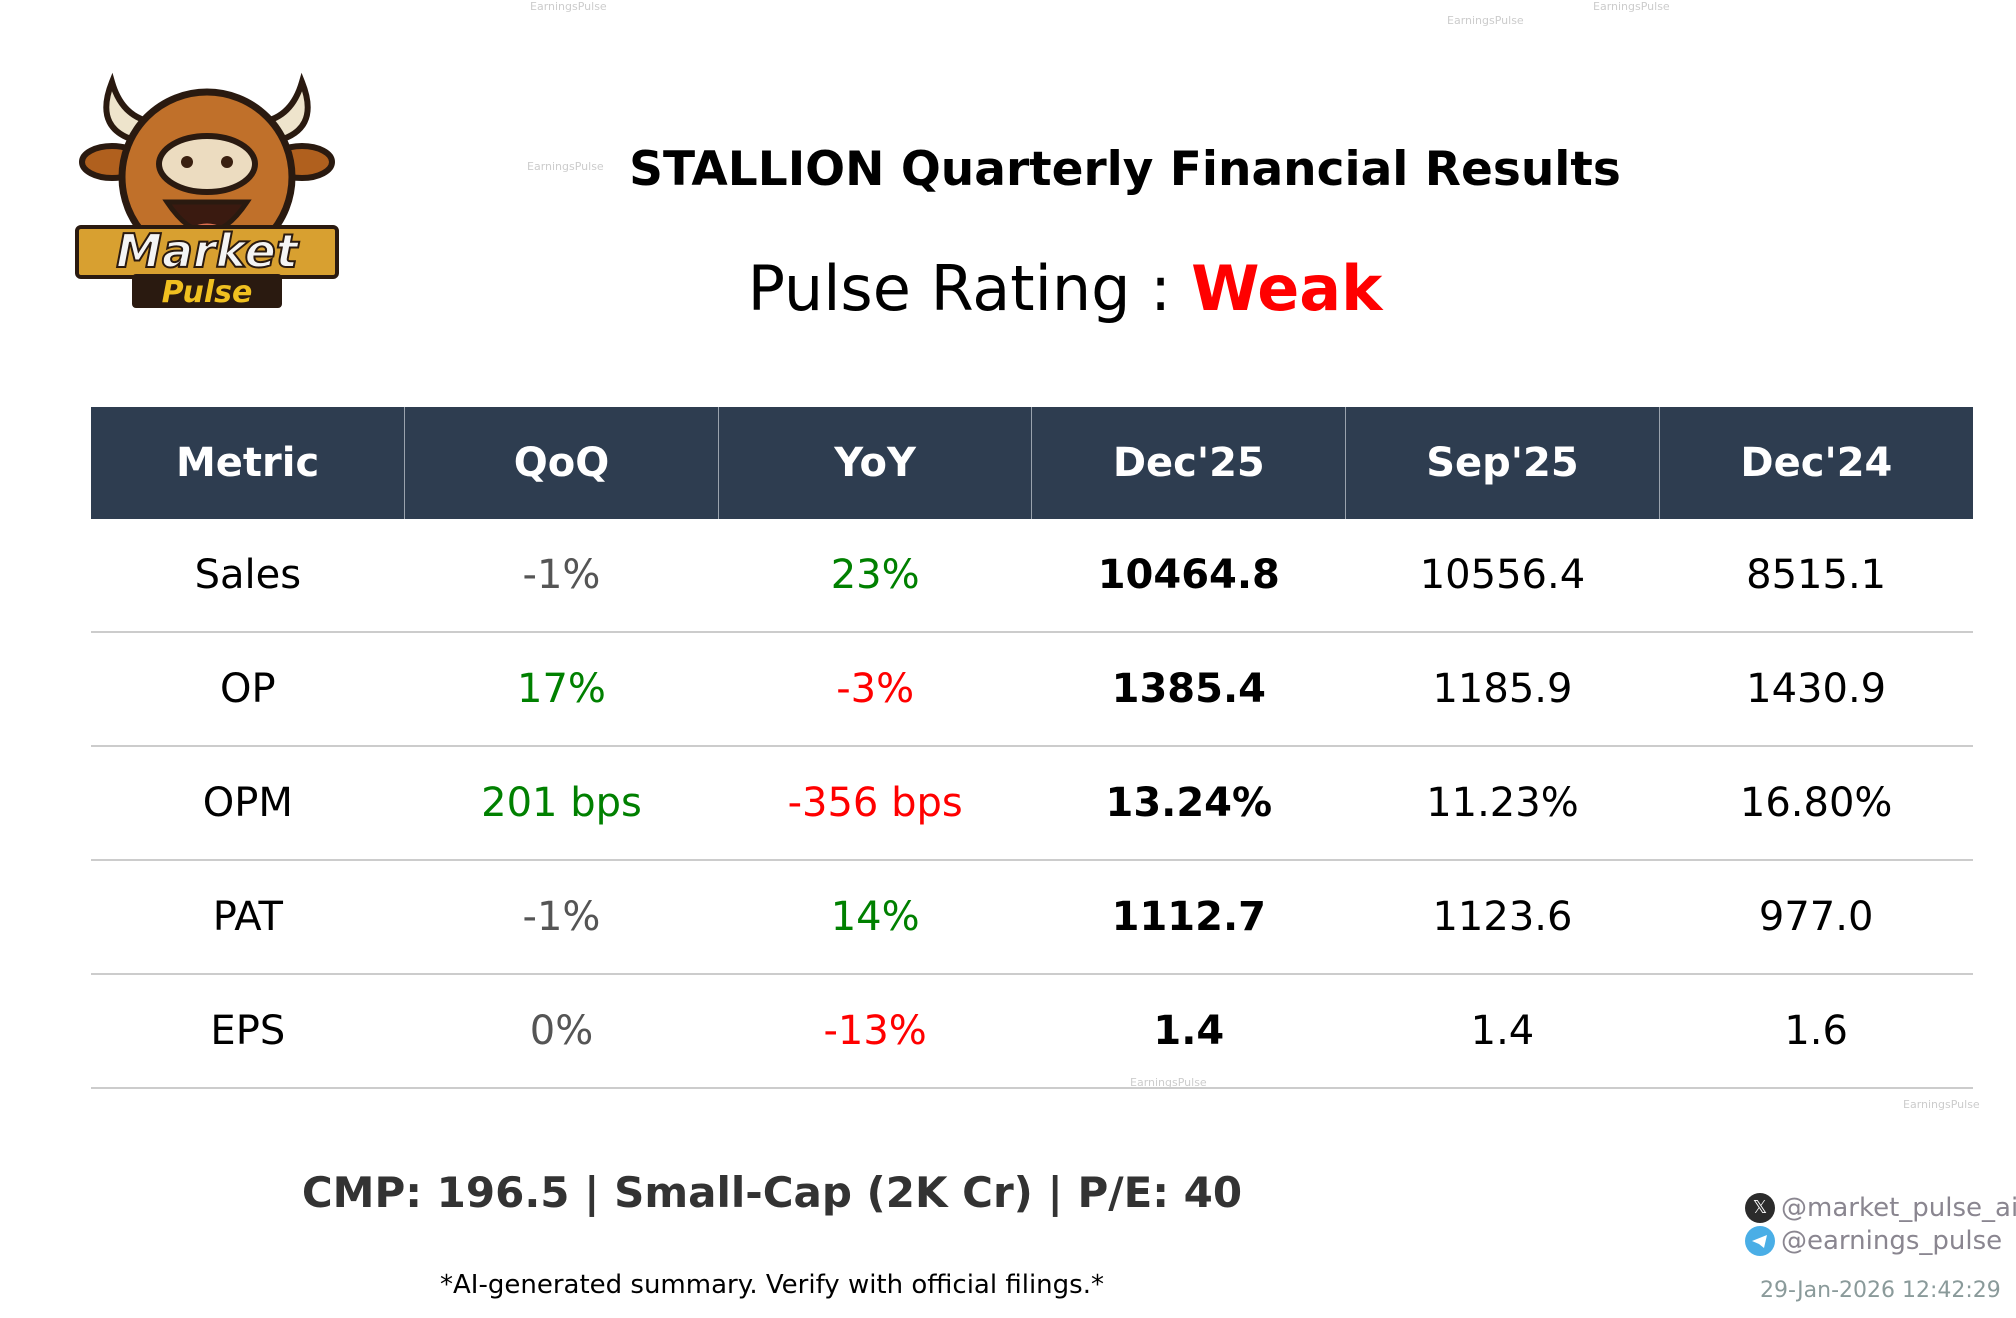  I want to click on dec25-cell: 1112.7, so click(1188, 917).